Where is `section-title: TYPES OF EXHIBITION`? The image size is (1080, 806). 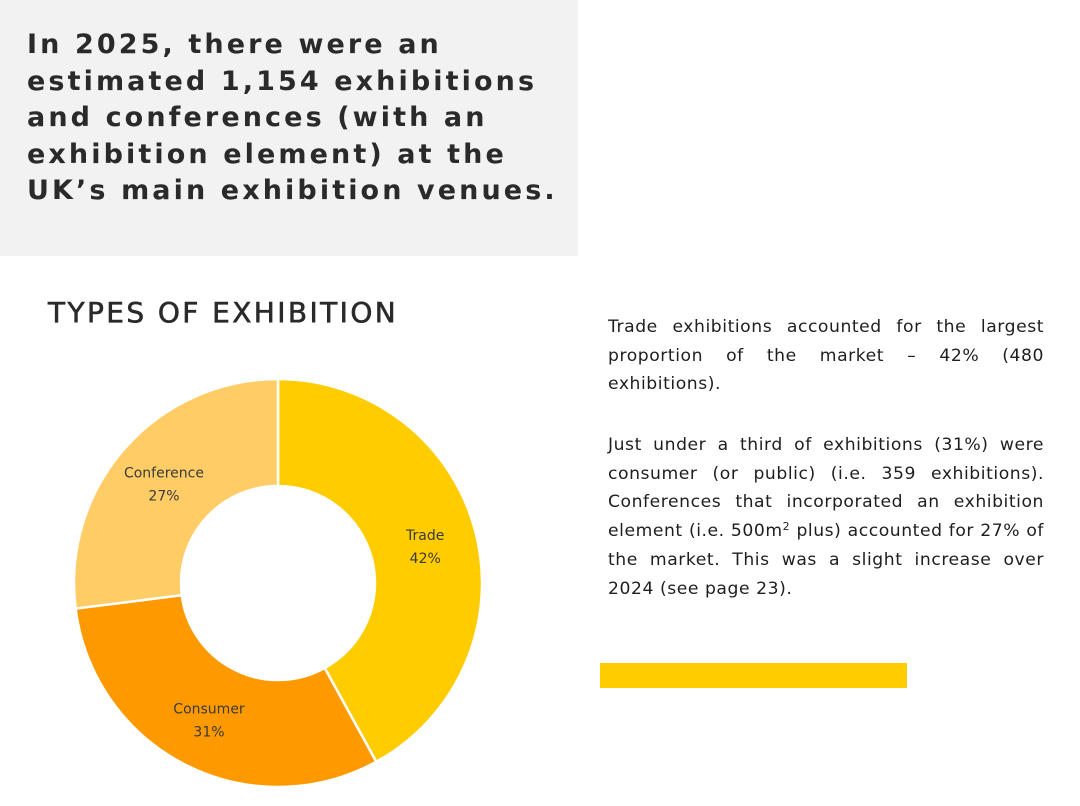
section-title: TYPES OF EXHIBITION is located at coordinates (223, 313).